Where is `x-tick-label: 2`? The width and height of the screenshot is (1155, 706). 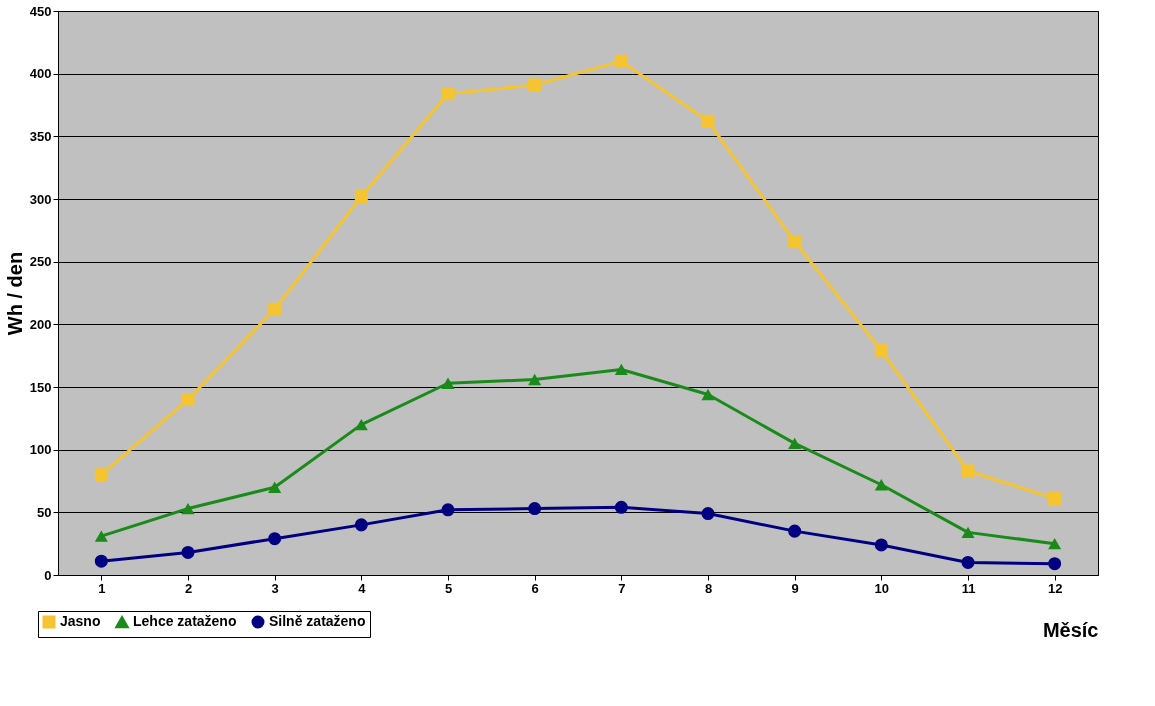
x-tick-label: 2 is located at coordinates (188, 588).